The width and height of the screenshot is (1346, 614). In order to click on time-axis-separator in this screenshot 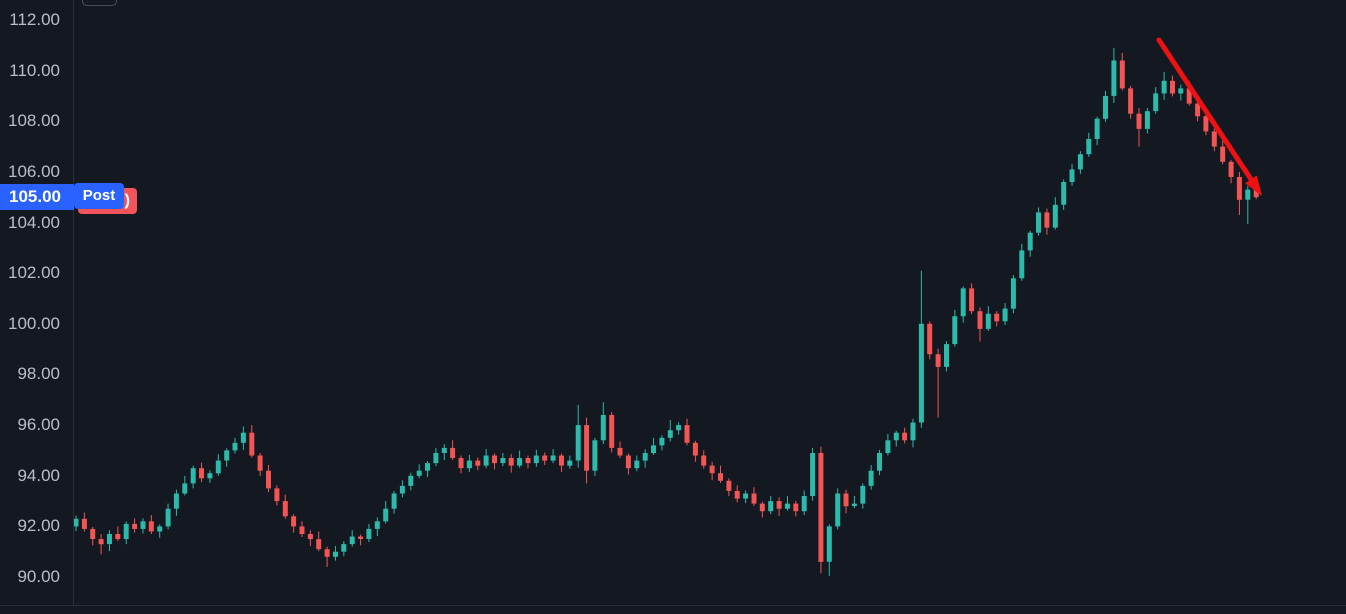, I will do `click(673, 605)`.